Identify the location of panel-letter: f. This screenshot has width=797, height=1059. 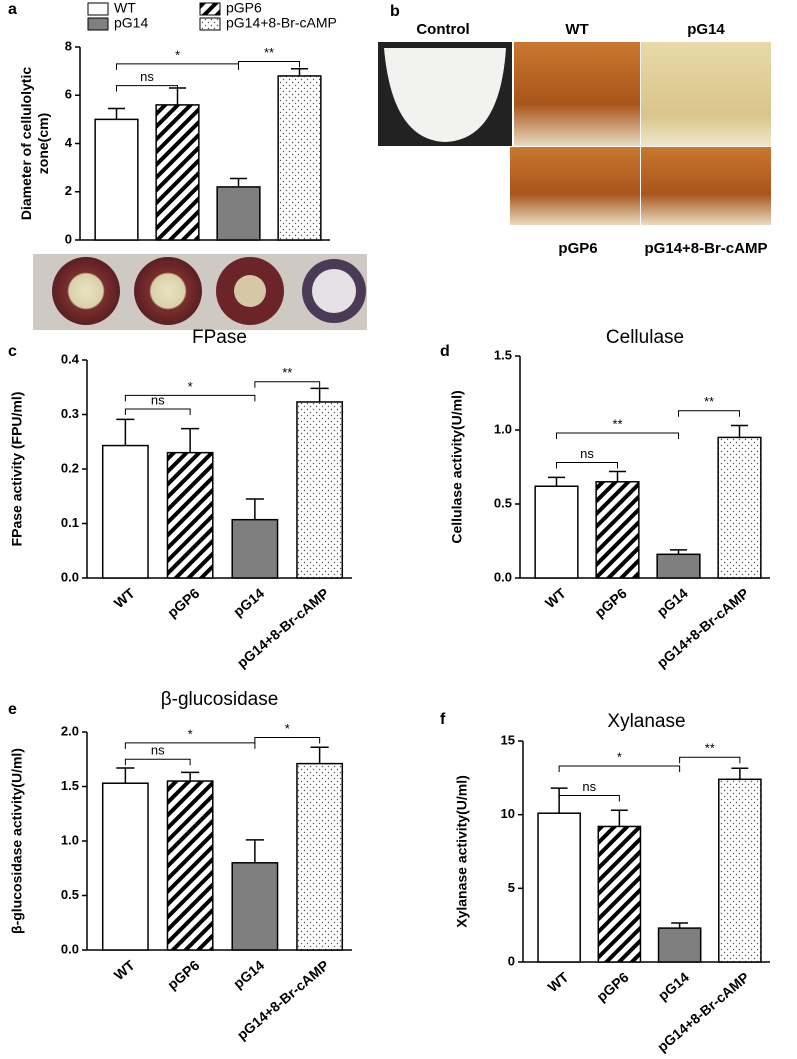
(443, 719).